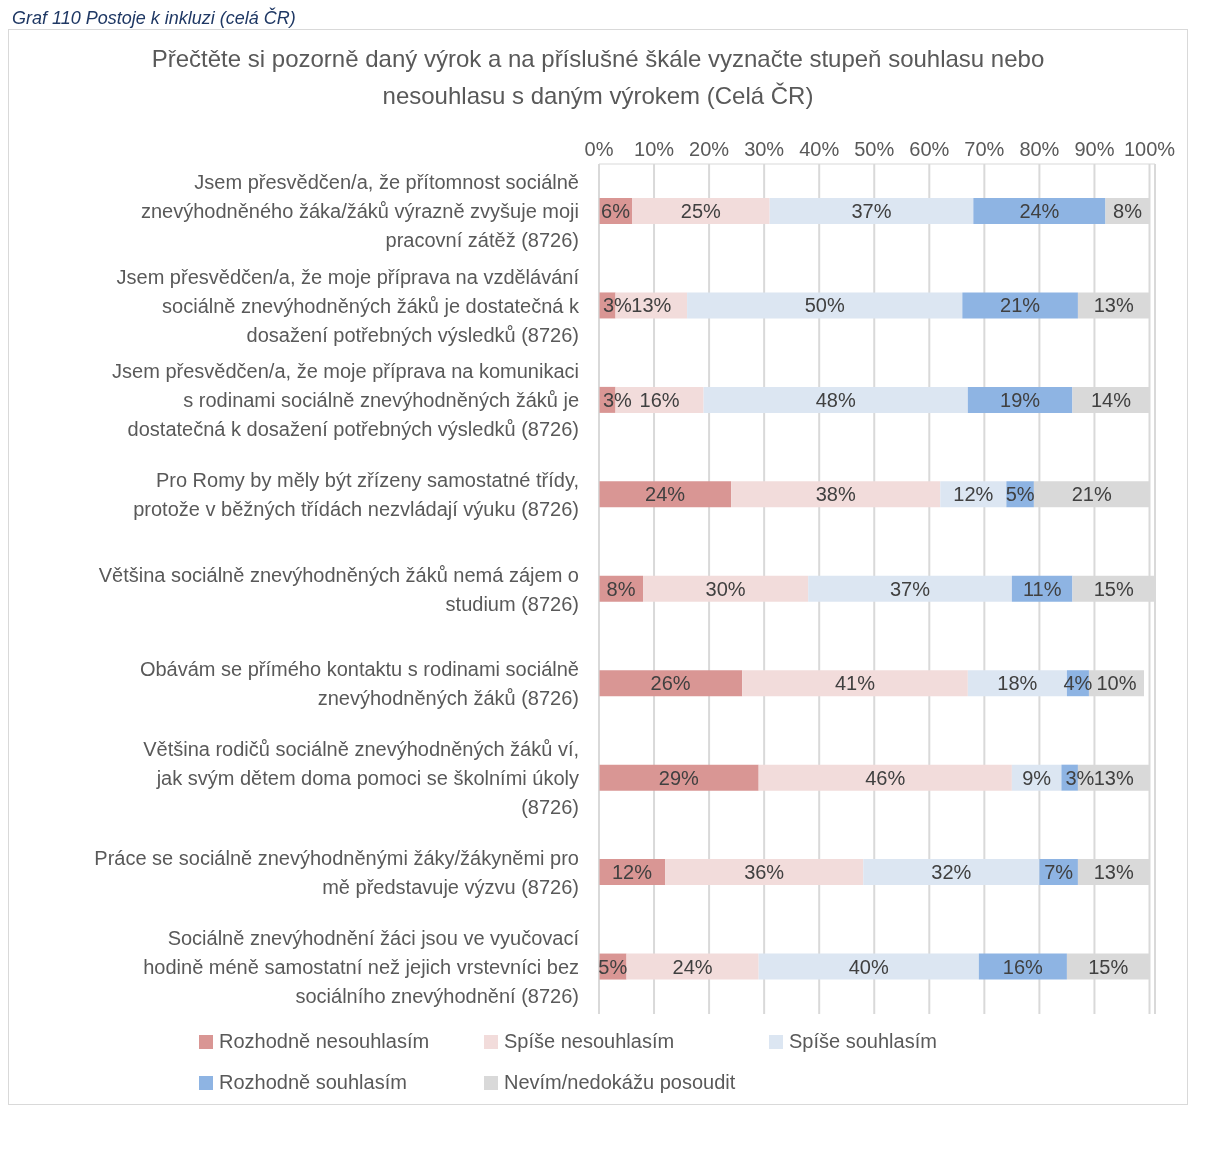 Image resolution: width=1208 pixels, height=1162 pixels. What do you see at coordinates (359, 683) in the screenshot?
I see `y-tick-label: Obávám se přímého kontaktu s rodinami sociálně znevýhodněných žáků (8726)` at bounding box center [359, 683].